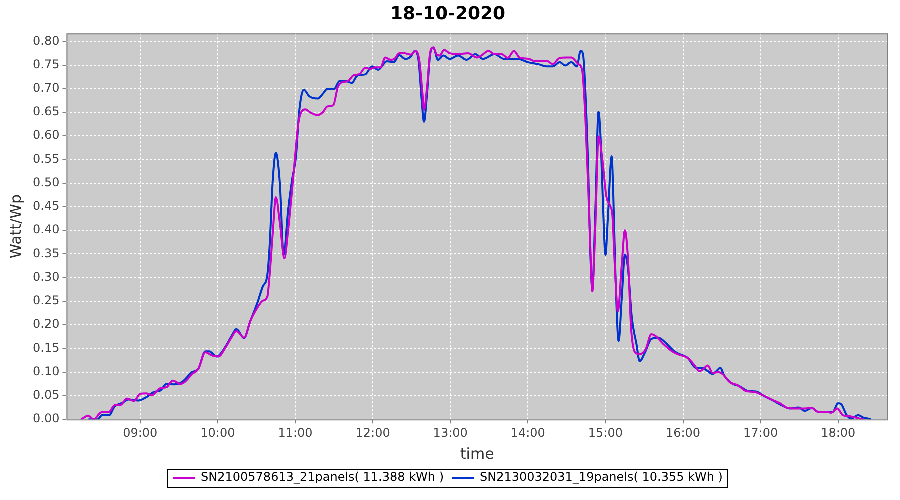  What do you see at coordinates (761, 433) in the screenshot?
I see `x-tick-label: 17:00` at bounding box center [761, 433].